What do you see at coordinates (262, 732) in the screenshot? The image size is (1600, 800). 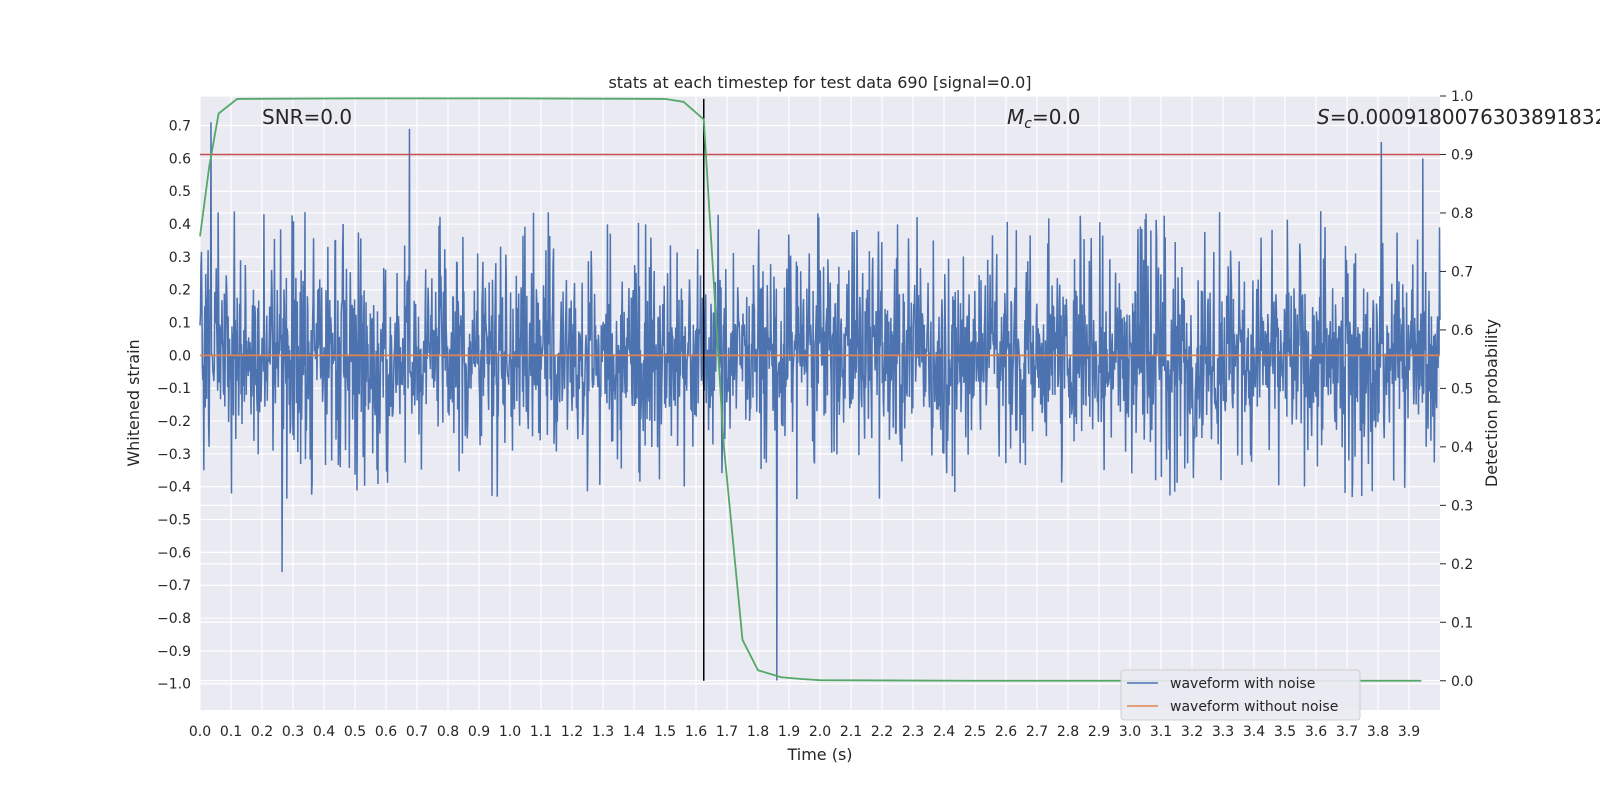 I see `x-tick-label: 0.2` at bounding box center [262, 732].